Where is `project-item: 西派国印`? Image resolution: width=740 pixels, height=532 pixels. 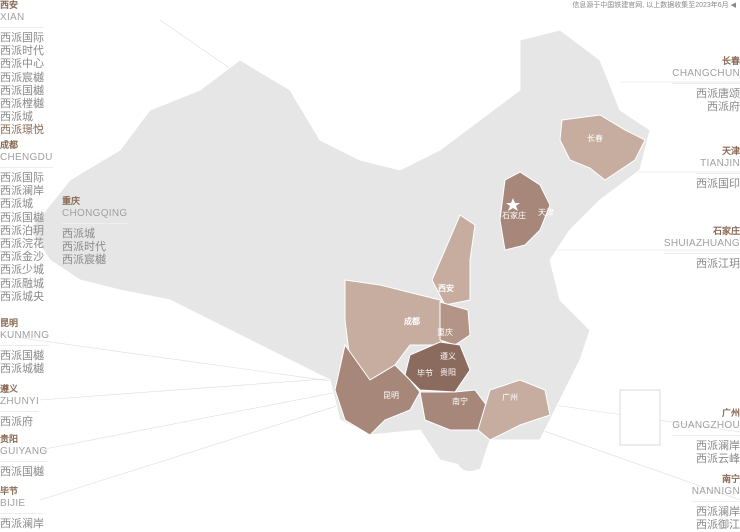 project-item: 西派国印 is located at coordinates (718, 184).